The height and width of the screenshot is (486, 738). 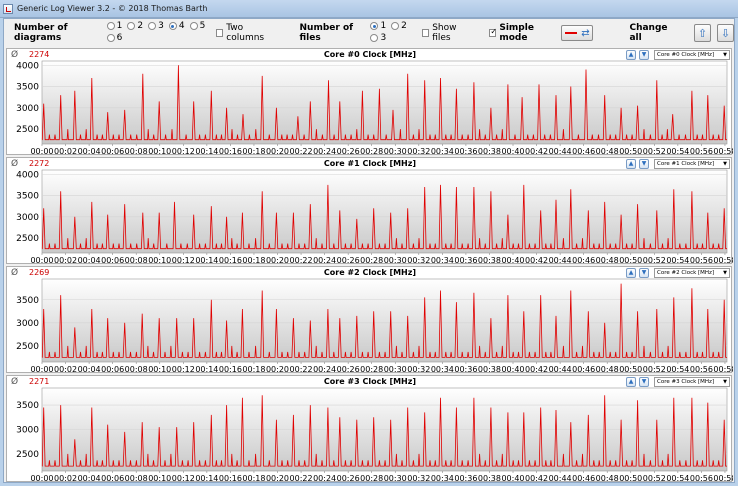 I want to click on two-columns-checkbox: Two columns, so click(x=244, y=33).